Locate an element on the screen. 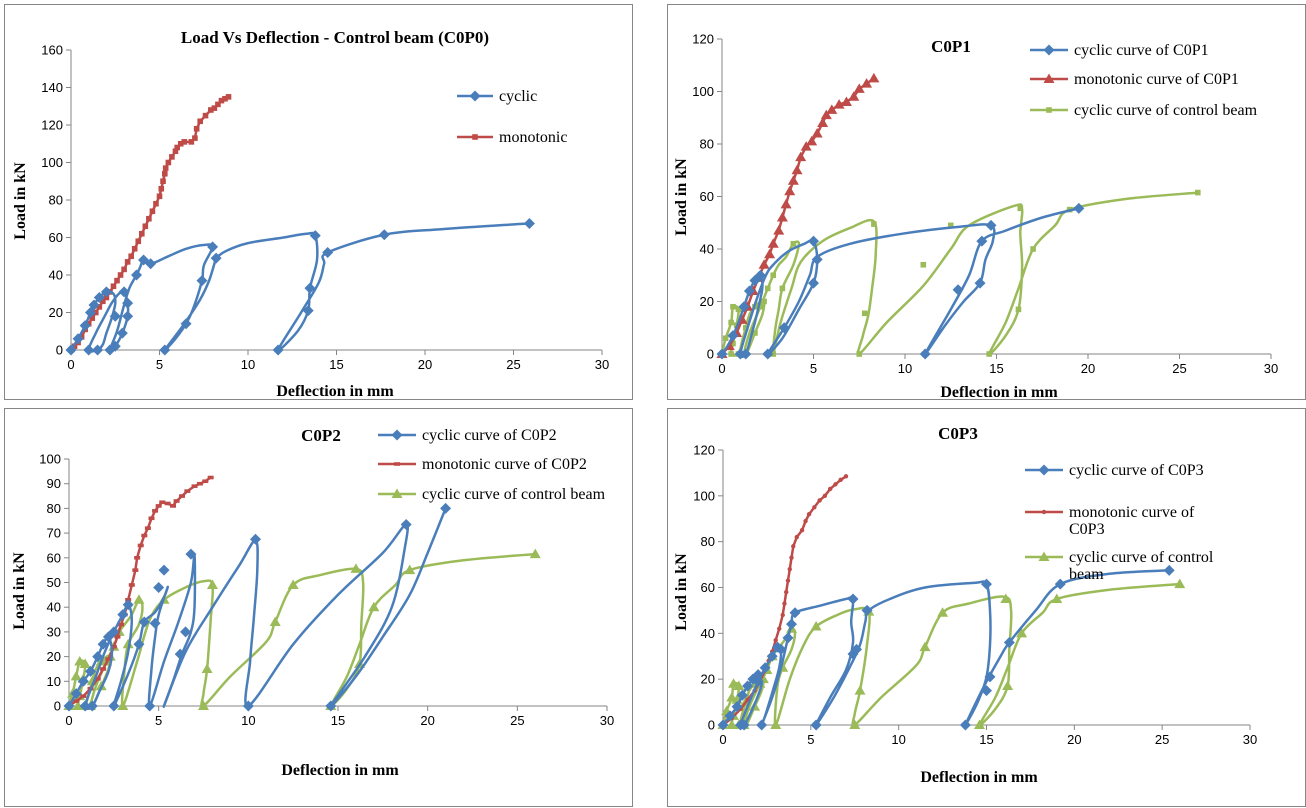 The image size is (1306, 808). x-tick-label: 30 is located at coordinates (607, 720).